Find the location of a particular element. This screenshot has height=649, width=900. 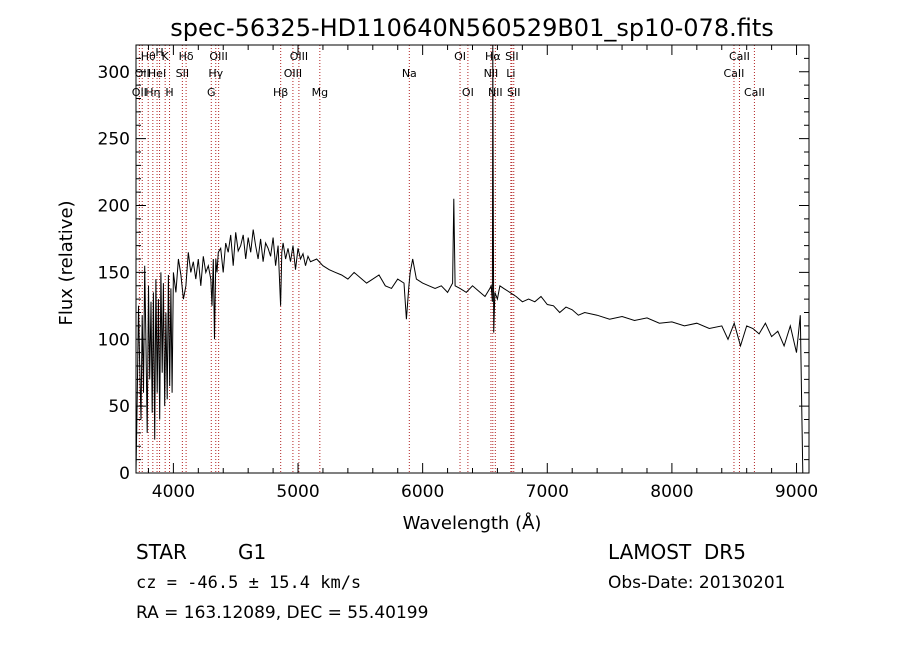

line-label-8: SII is located at coordinates (182, 73).